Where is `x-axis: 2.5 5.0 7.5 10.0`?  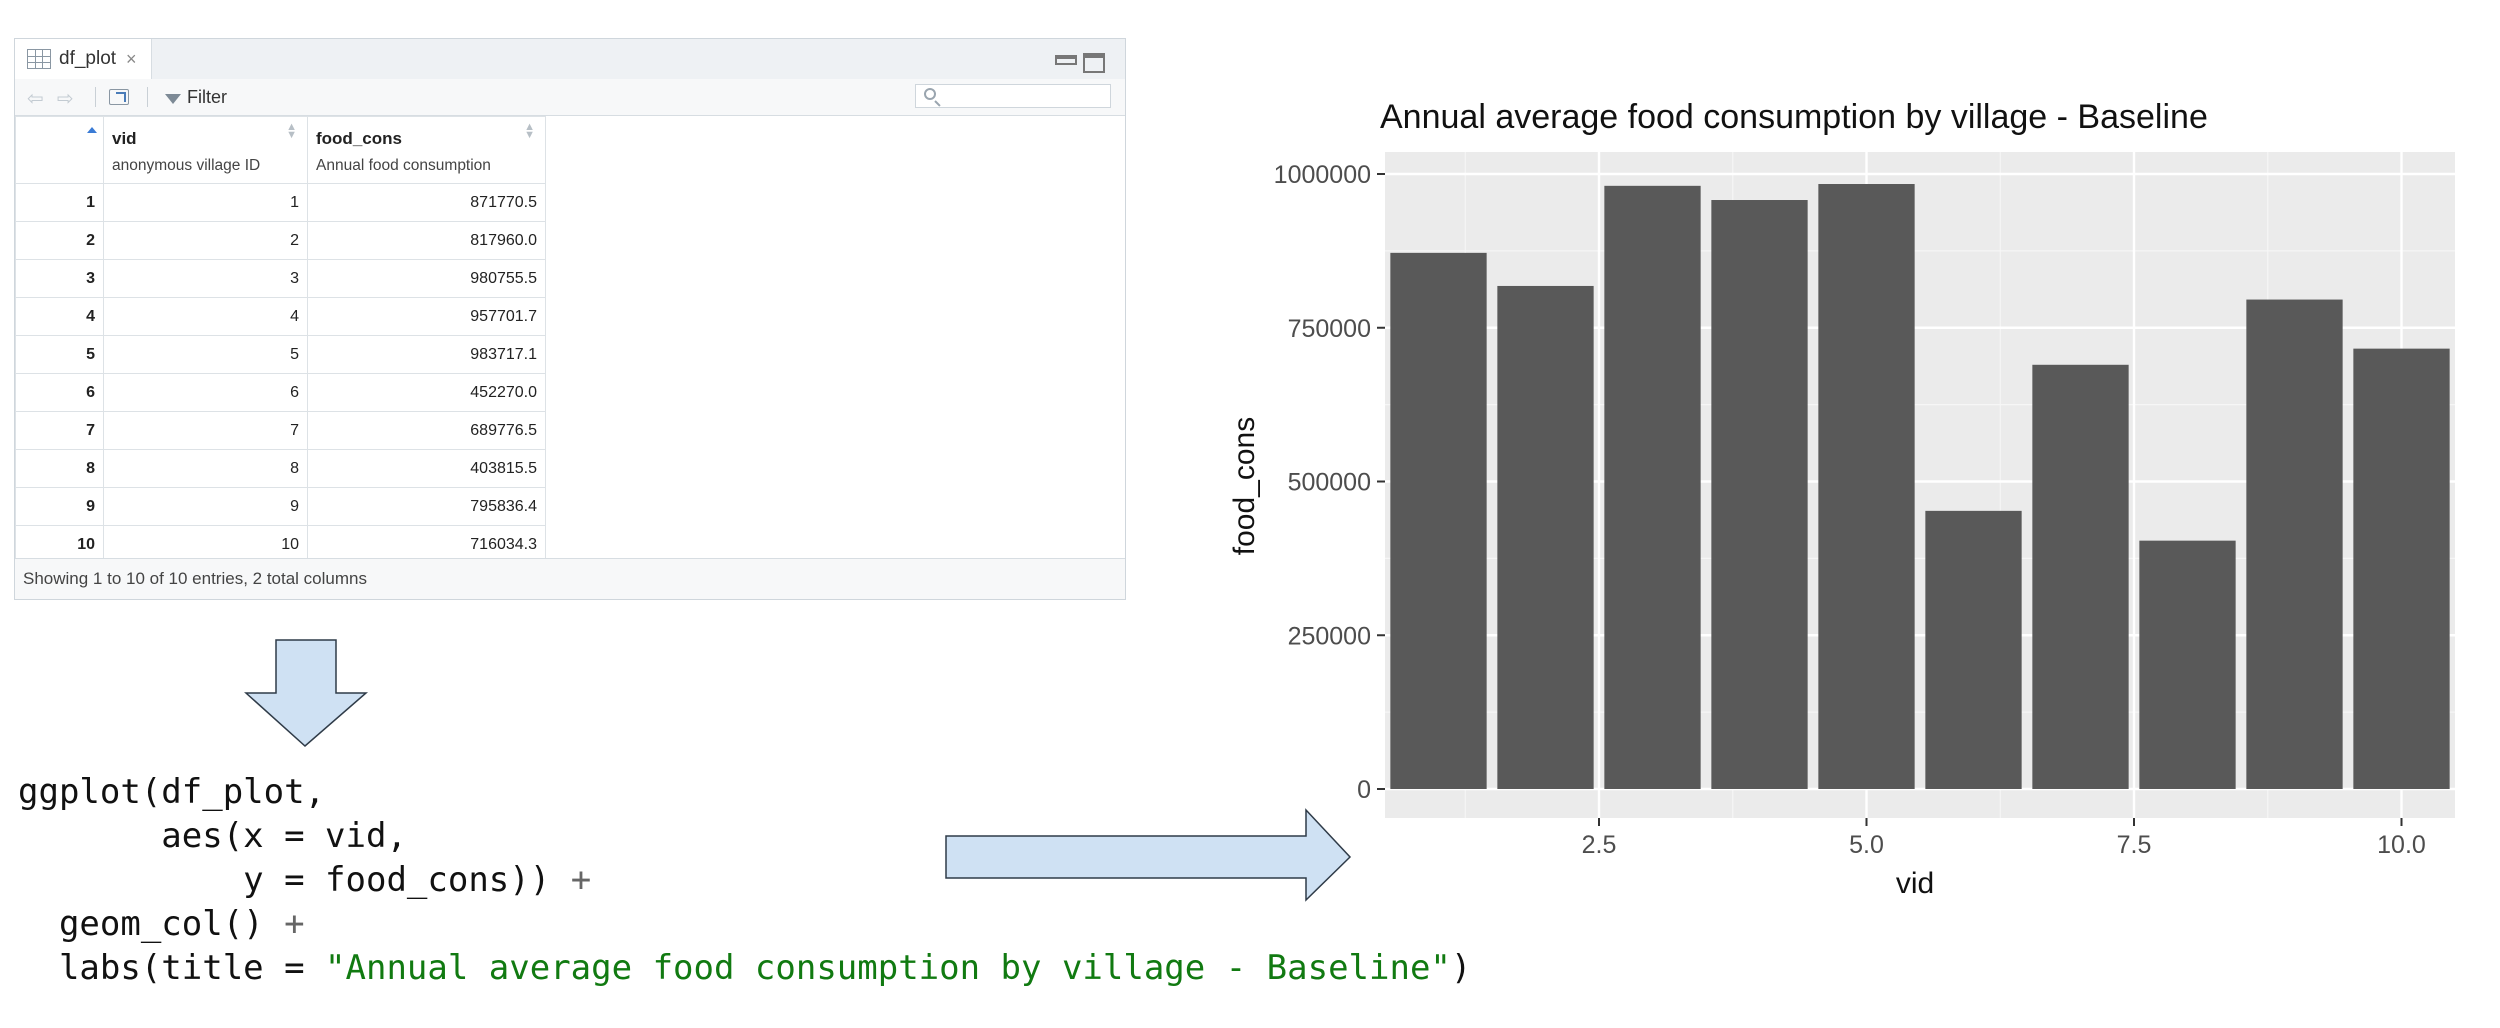 x-axis: 2.5 5.0 7.5 10.0 is located at coordinates (2004, 838).